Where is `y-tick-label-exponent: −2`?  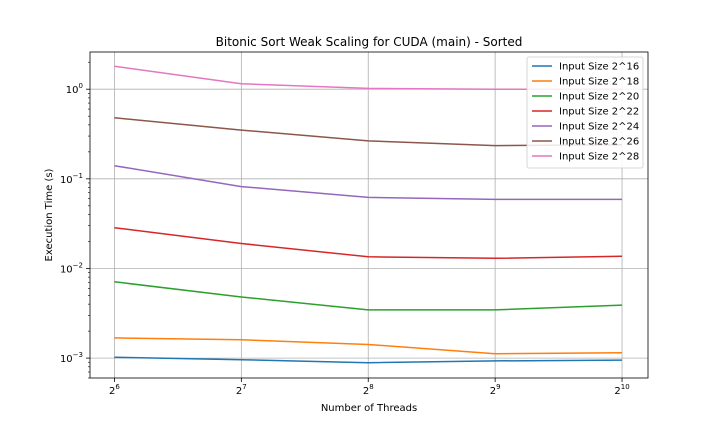
y-tick-label-exponent: −2 is located at coordinates (78, 265).